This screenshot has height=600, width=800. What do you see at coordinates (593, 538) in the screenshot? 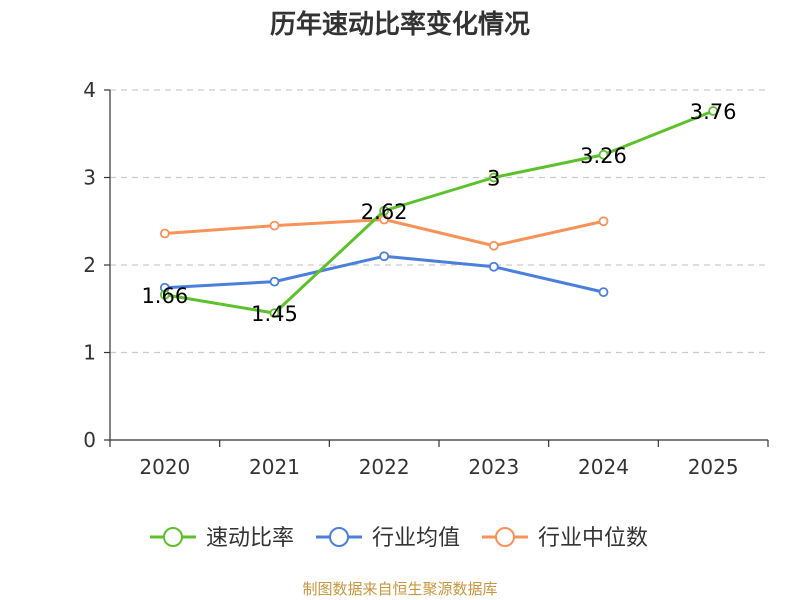
I see `legend-label: 行业中位数` at bounding box center [593, 538].